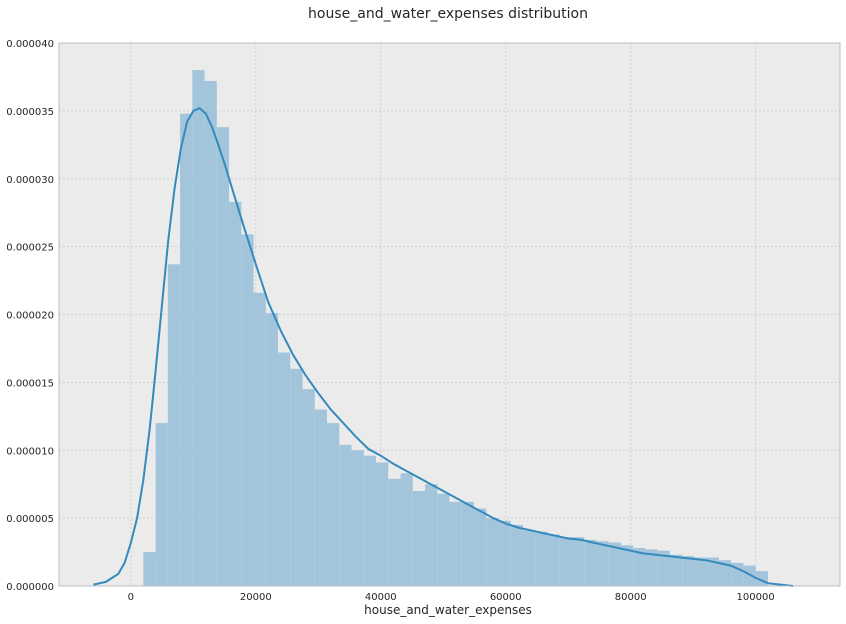 The height and width of the screenshot is (624, 846). I want to click on x-tick-label: 20000, so click(256, 597).